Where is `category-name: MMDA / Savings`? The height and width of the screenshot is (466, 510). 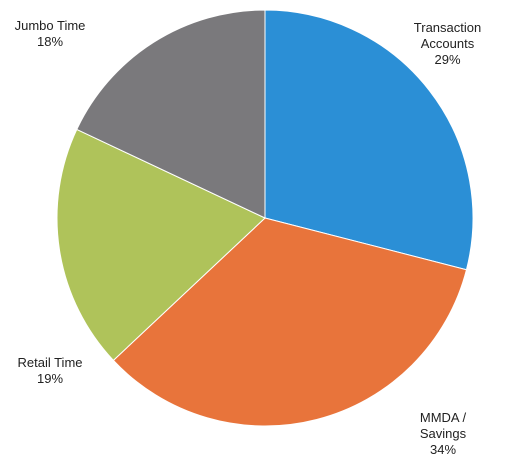
category-name: MMDA / Savings is located at coordinates (443, 425).